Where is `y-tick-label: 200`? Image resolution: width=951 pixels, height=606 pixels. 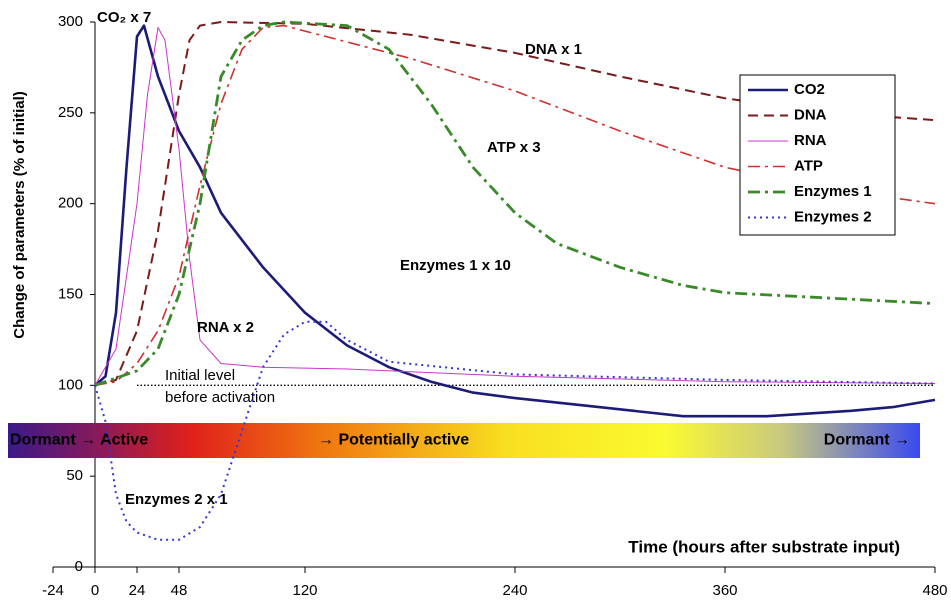
y-tick-label: 200 is located at coordinates (70, 203).